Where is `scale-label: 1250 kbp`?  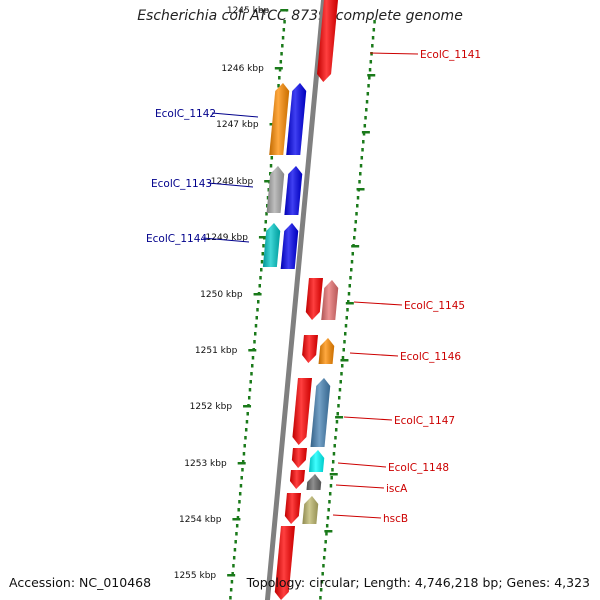
scale-label: 1250 kbp is located at coordinates (221, 295).